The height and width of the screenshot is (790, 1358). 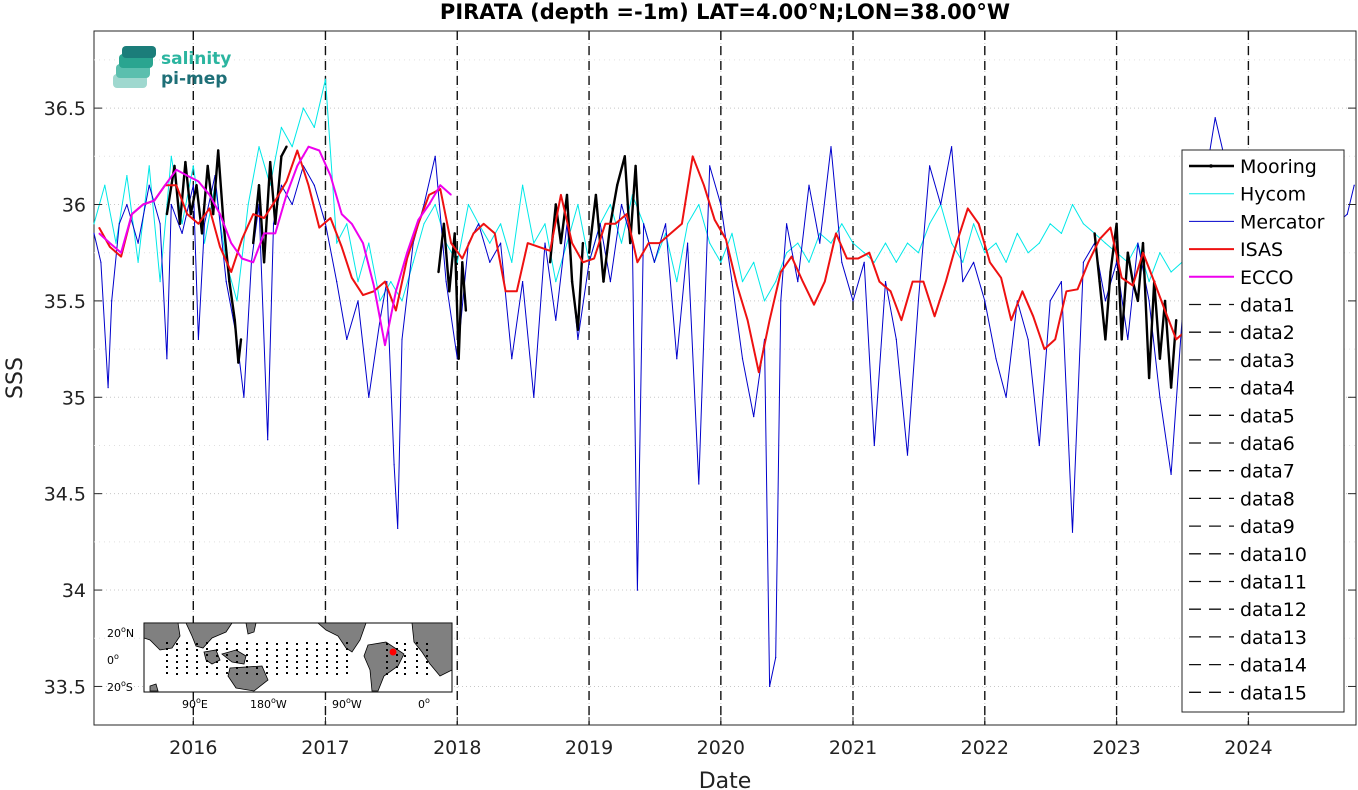 I want to click on legend-label: data1, so click(x=1267, y=306).